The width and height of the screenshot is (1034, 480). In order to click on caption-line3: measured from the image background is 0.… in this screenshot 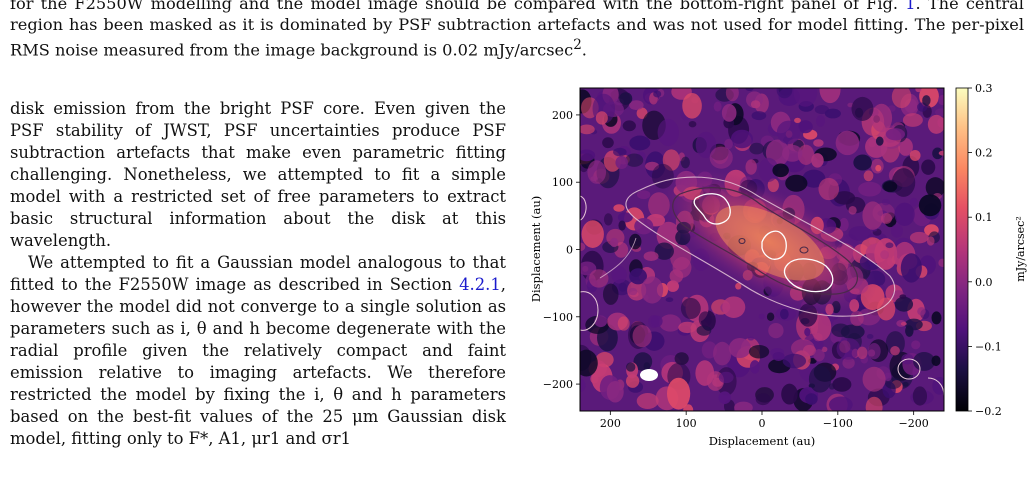, I will do `click(338, 50)`.